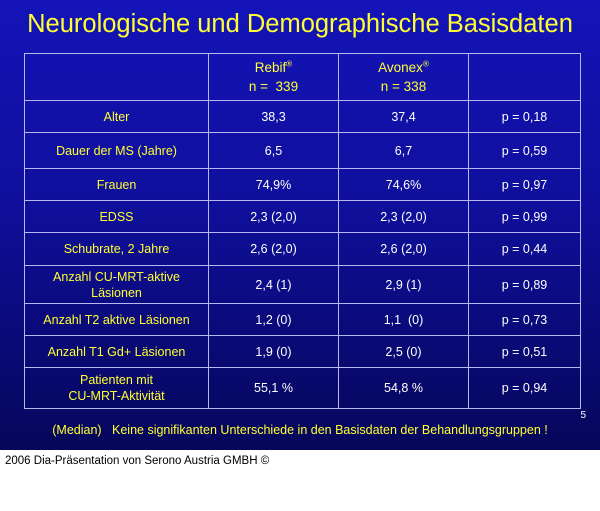  I want to click on row-label-line1: Patienten mit, so click(116, 380).